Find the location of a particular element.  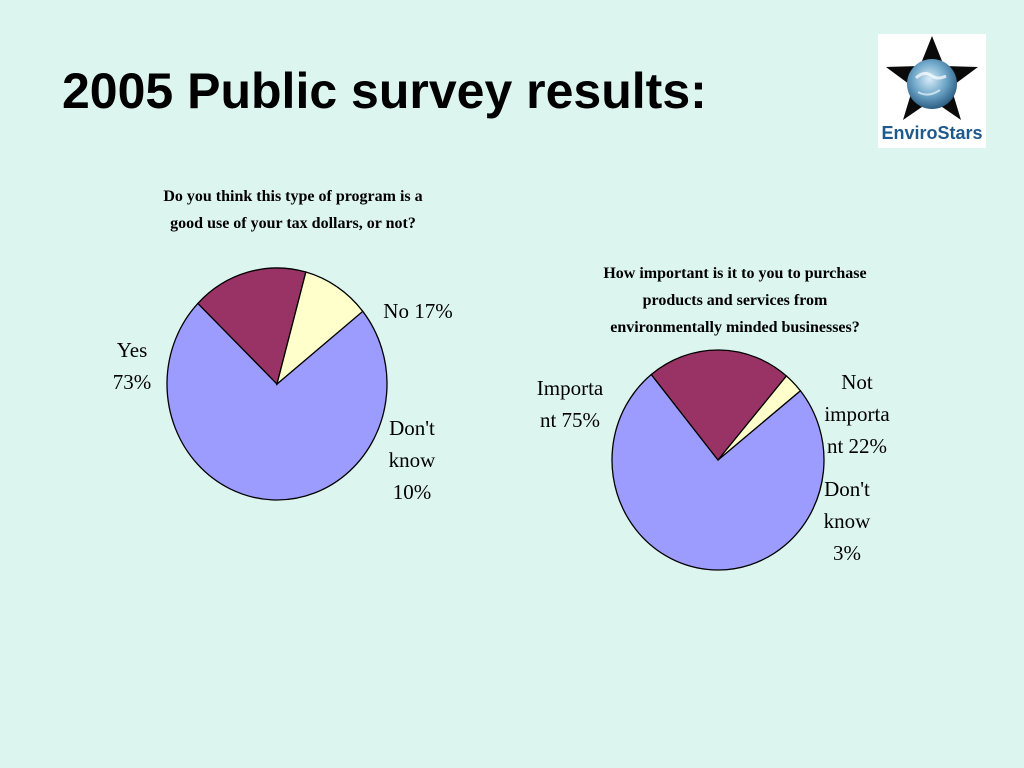

slice-label-yes: Yes 73% is located at coordinates (132, 366).